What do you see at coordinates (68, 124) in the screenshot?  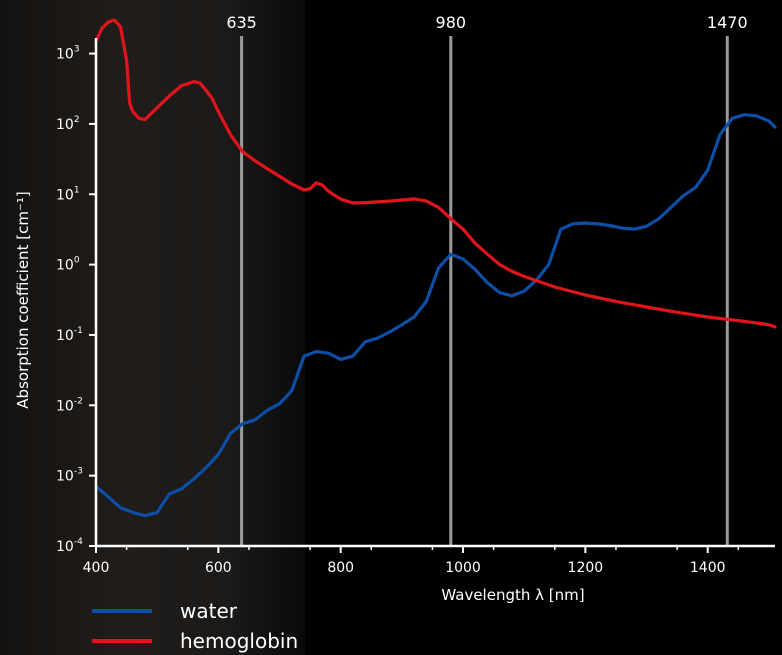 I see `y-tick-label: 10²` at bounding box center [68, 124].